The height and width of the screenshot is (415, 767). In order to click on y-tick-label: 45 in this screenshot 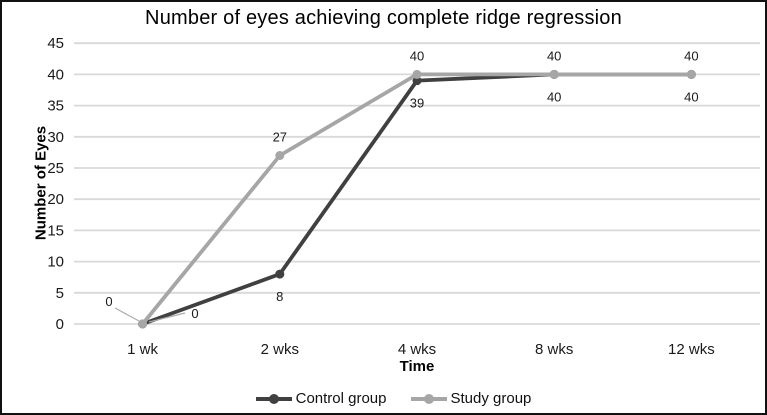, I will do `click(55, 43)`.